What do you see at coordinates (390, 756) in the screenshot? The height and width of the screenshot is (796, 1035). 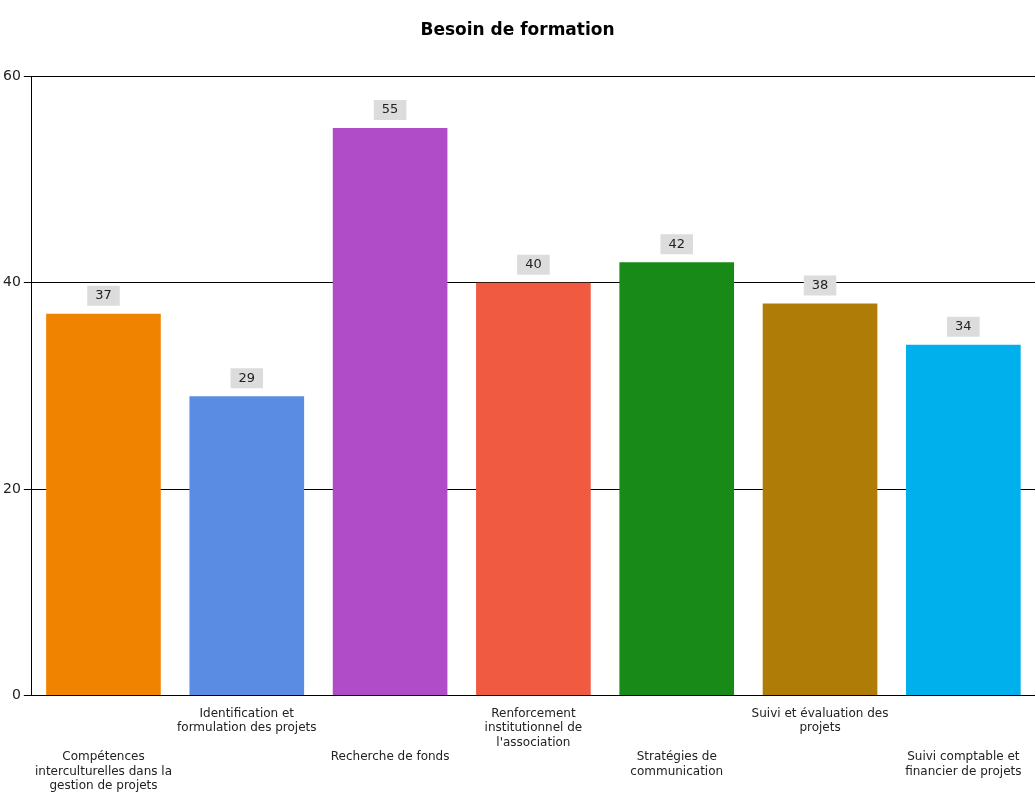 I see `x-tick-label: Recherche de fonds` at bounding box center [390, 756].